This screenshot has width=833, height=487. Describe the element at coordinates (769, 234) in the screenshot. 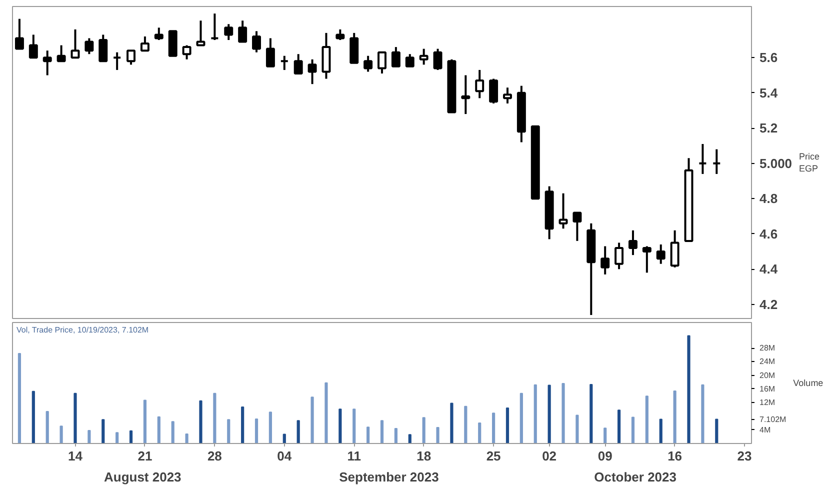

I see `y-tick-label: 4.6` at that location.